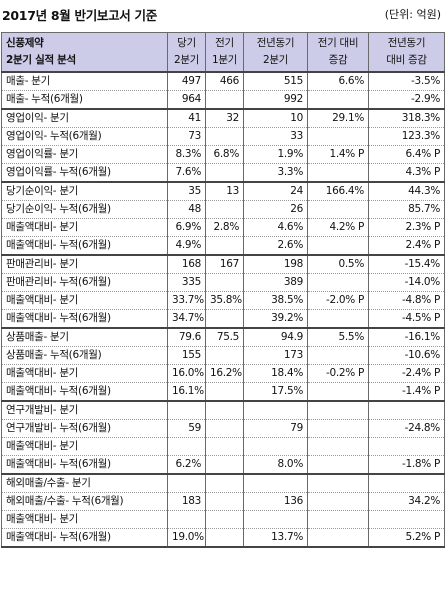 The width and height of the screenshot is (447, 610). I want to click on table-cell: 75.5, so click(224, 337).